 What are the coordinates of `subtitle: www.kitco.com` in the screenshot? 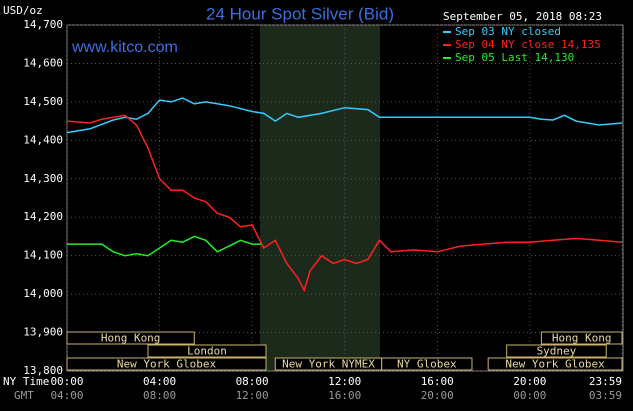 It's located at (124, 47).